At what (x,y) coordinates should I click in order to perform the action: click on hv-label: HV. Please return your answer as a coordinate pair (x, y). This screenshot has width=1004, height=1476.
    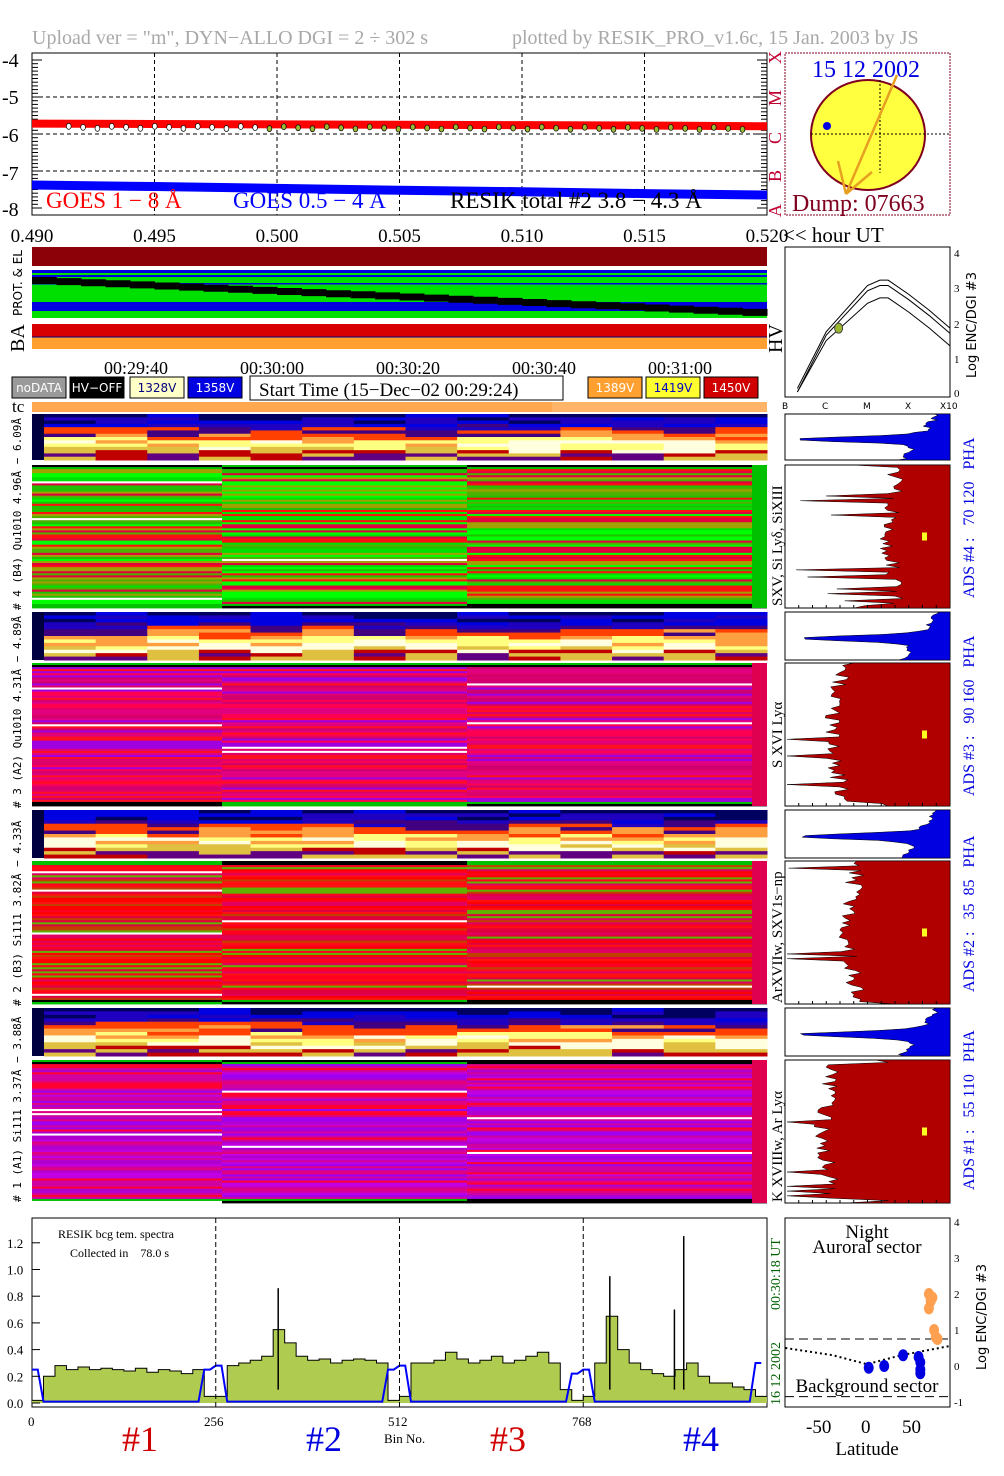
    Looking at the image, I should click on (776, 338).